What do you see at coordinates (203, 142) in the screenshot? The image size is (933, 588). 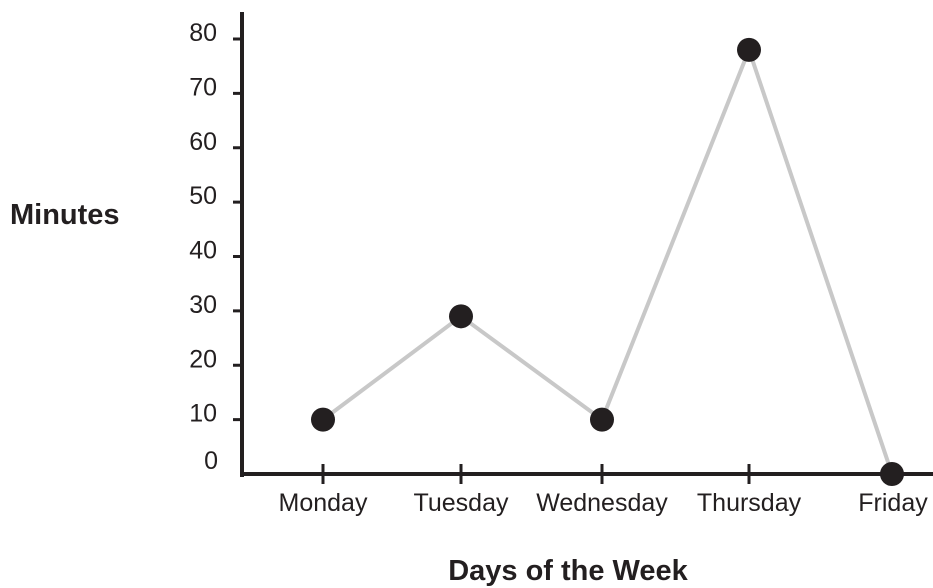 I see `y-tick-label: 60` at bounding box center [203, 142].